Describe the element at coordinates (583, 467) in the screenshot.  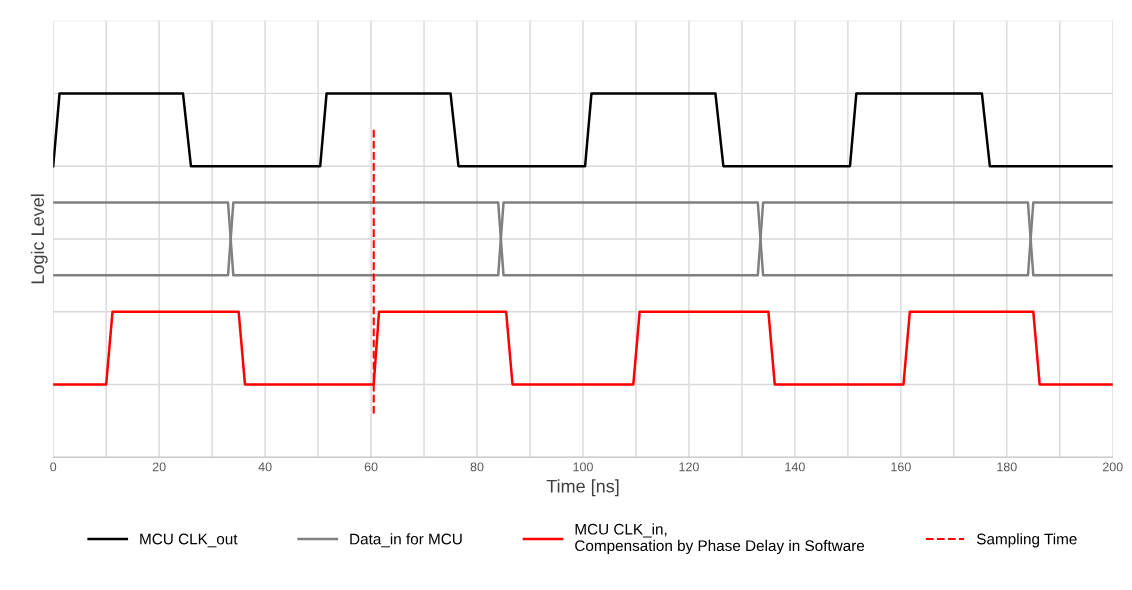
I see `x-tick-label: 100` at that location.